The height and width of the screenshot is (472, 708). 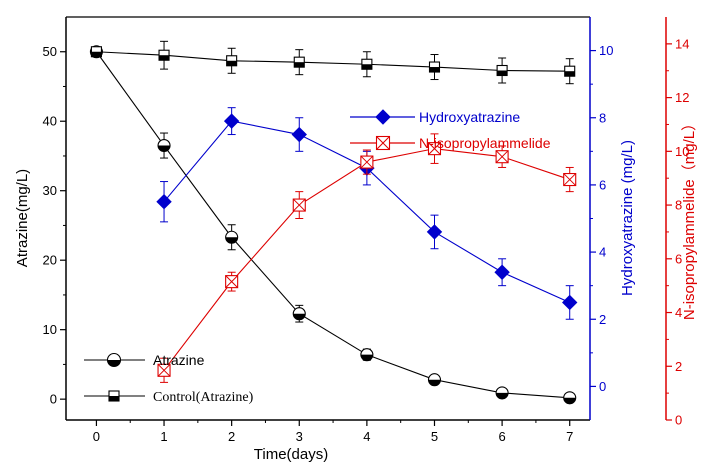 I want to click on left-y-tick-label: 0, so click(x=53, y=399).